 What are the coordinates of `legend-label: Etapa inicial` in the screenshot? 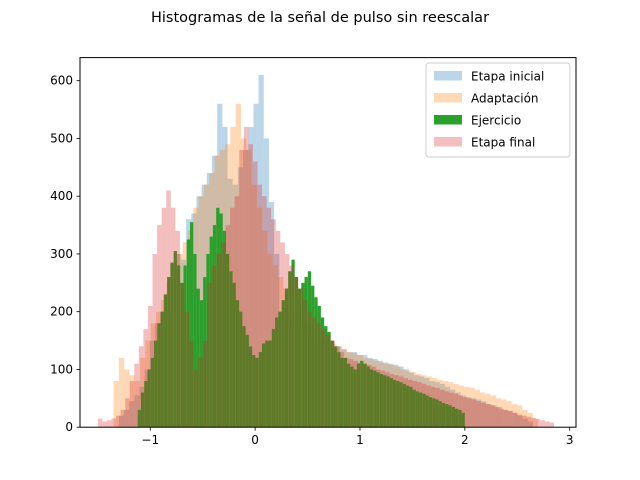 It's located at (507, 77).